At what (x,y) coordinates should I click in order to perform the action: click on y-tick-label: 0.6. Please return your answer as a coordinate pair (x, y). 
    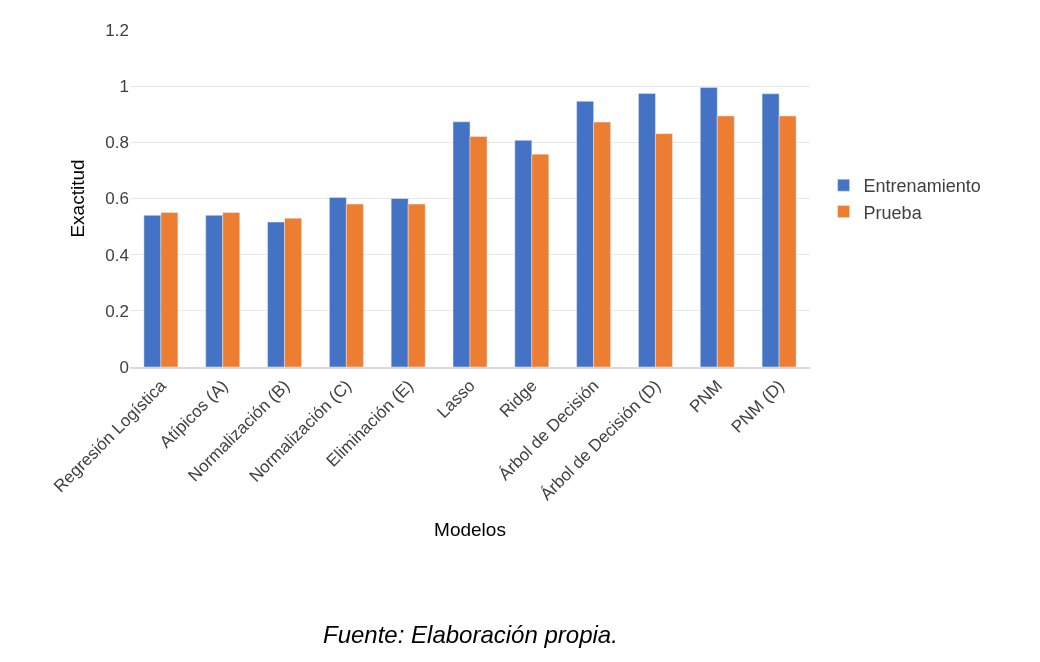
    Looking at the image, I should click on (117, 199).